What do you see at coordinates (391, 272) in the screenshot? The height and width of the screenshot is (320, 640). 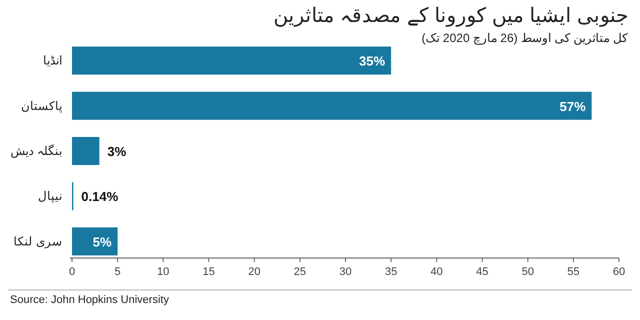 I see `x-tick-label: 35` at bounding box center [391, 272].